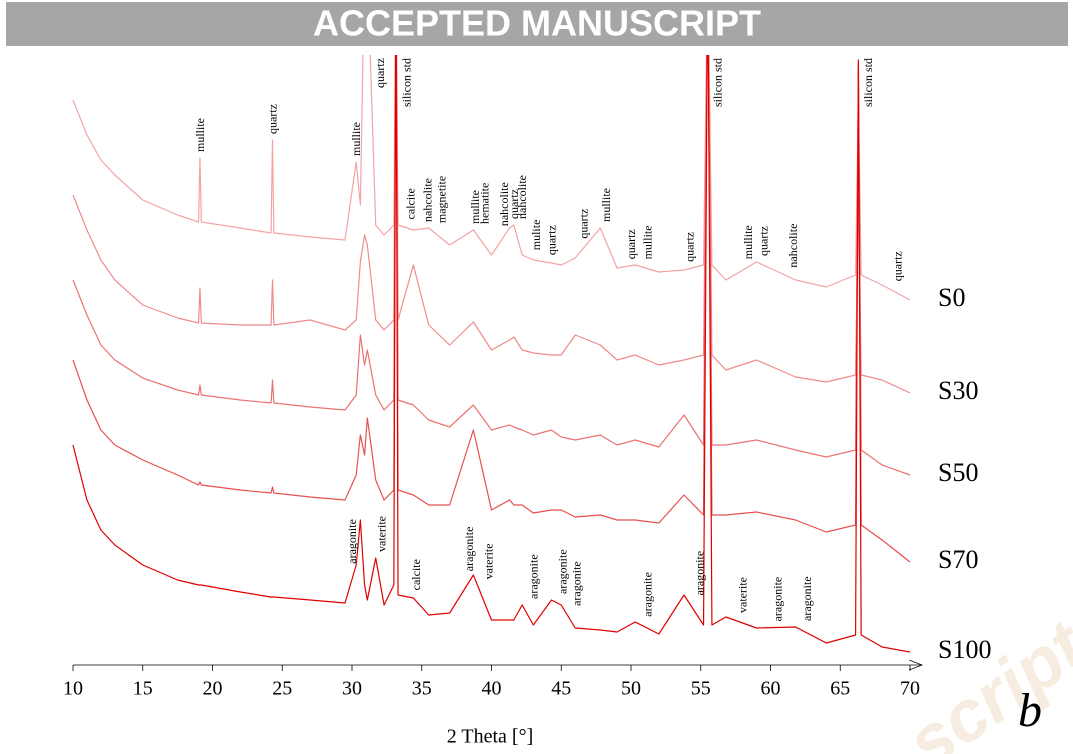 Image resolution: width=1073 pixels, height=754 pixels. I want to click on x-tick-label: 50, so click(631, 689).